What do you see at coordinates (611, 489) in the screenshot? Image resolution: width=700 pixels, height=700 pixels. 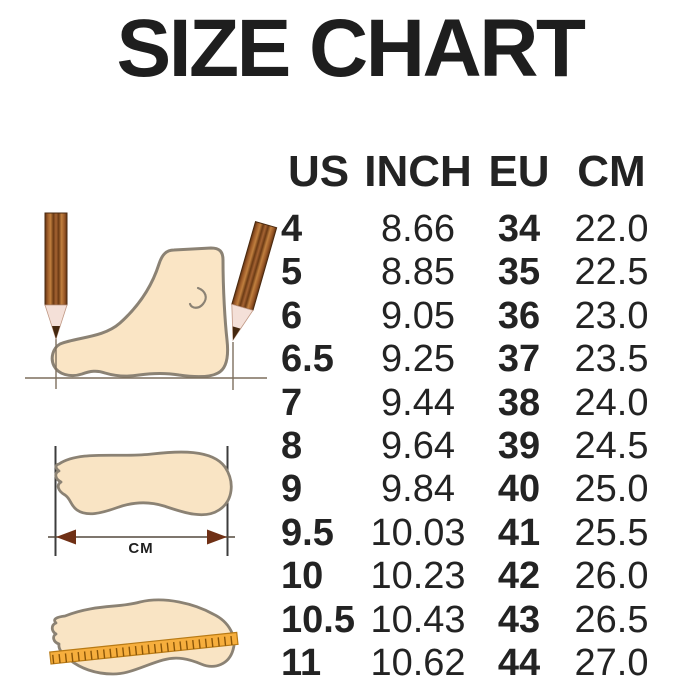 I see `cell-cm: 25.0` at bounding box center [611, 489].